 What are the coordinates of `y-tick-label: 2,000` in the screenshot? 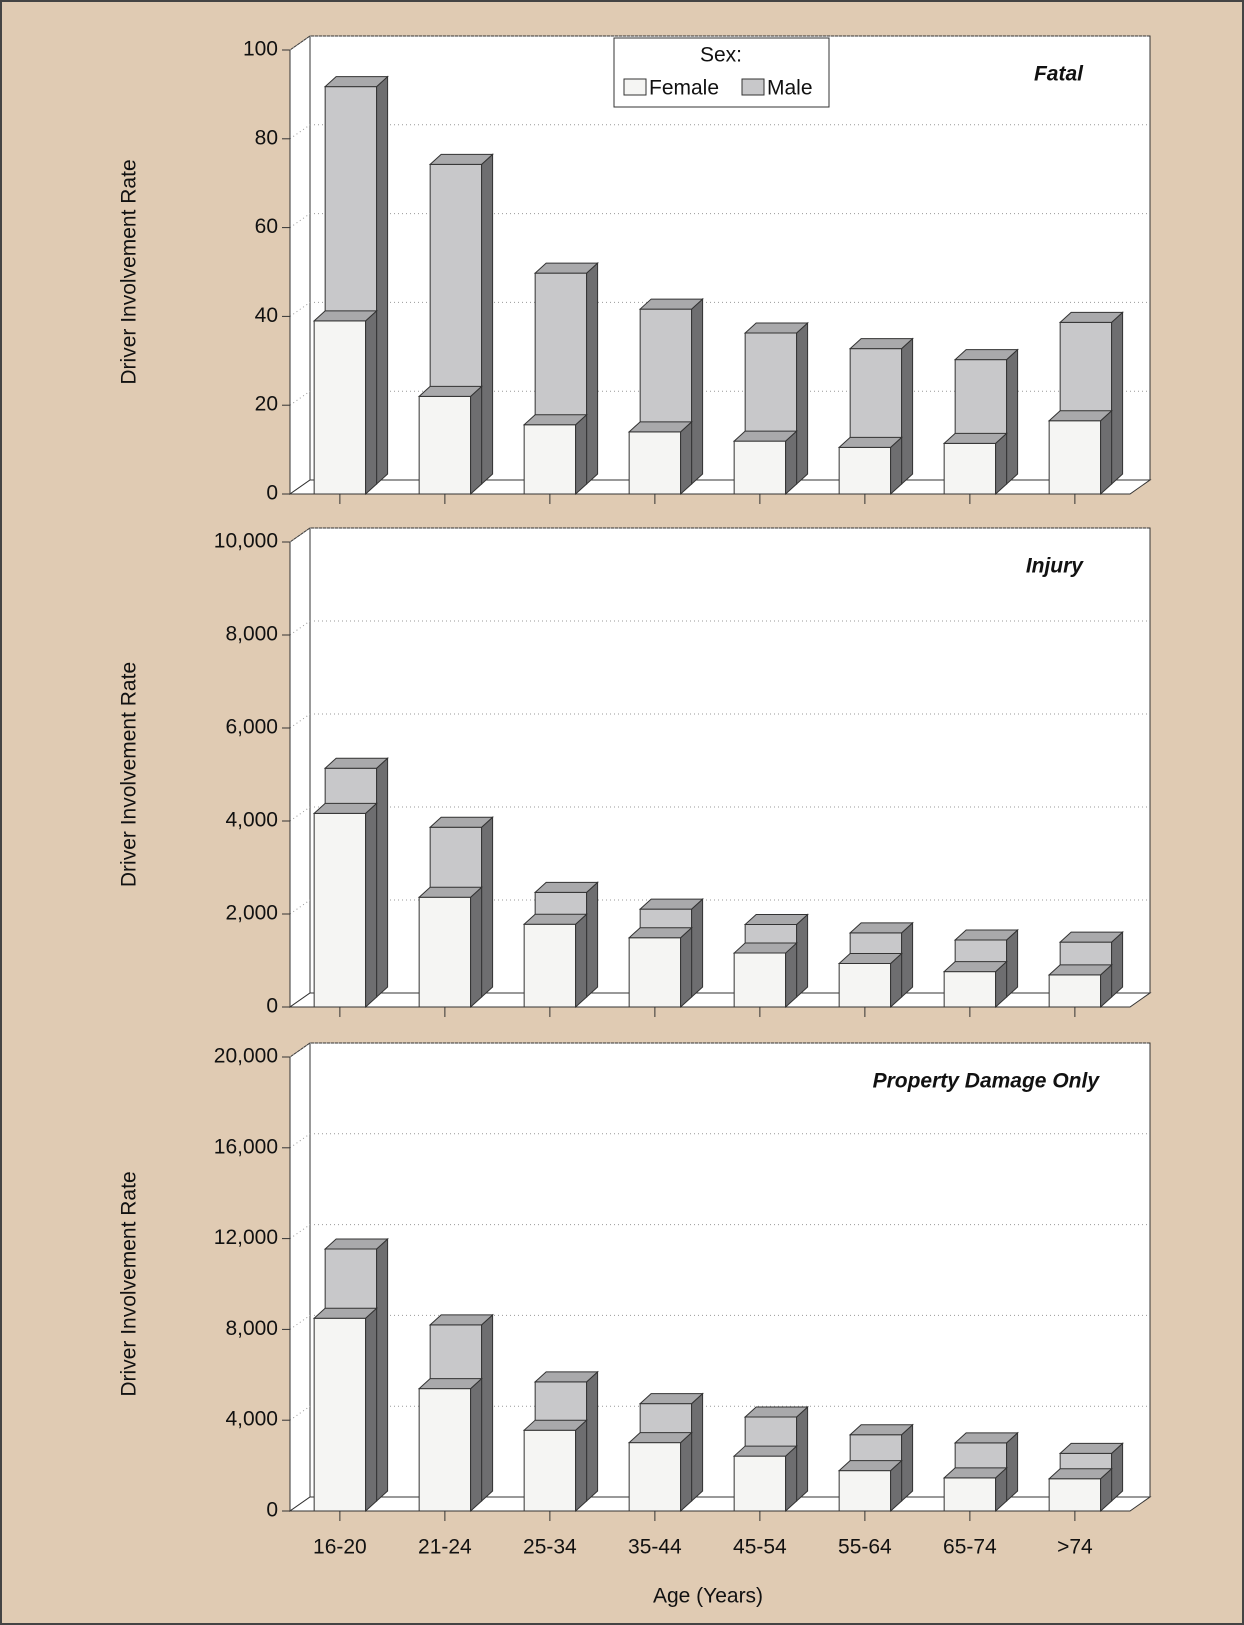 It's located at (251, 913).